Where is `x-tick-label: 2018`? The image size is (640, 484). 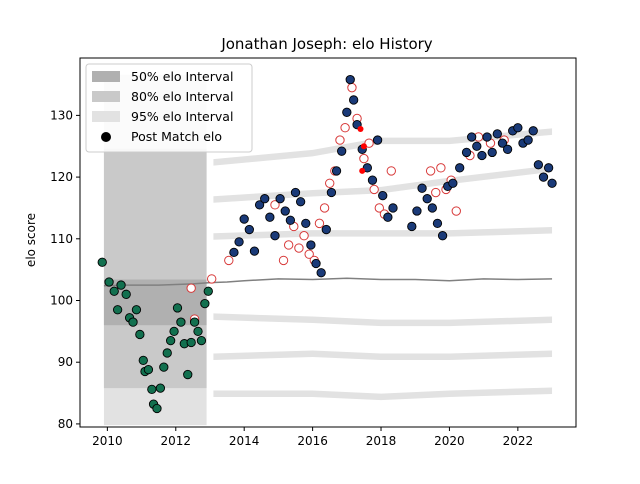
x-tick-label: 2018 is located at coordinates (381, 441).